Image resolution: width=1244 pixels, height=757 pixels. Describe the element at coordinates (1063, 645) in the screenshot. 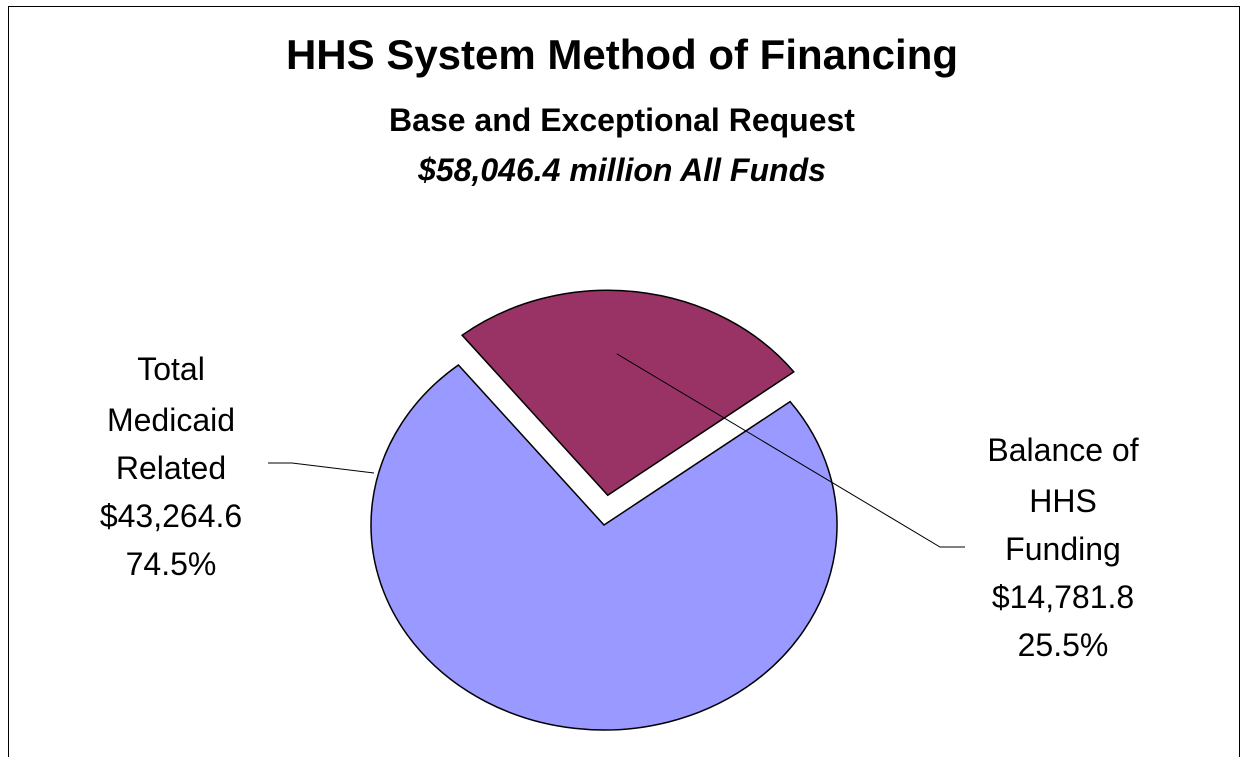

I see `percent-label: 25.5%` at that location.